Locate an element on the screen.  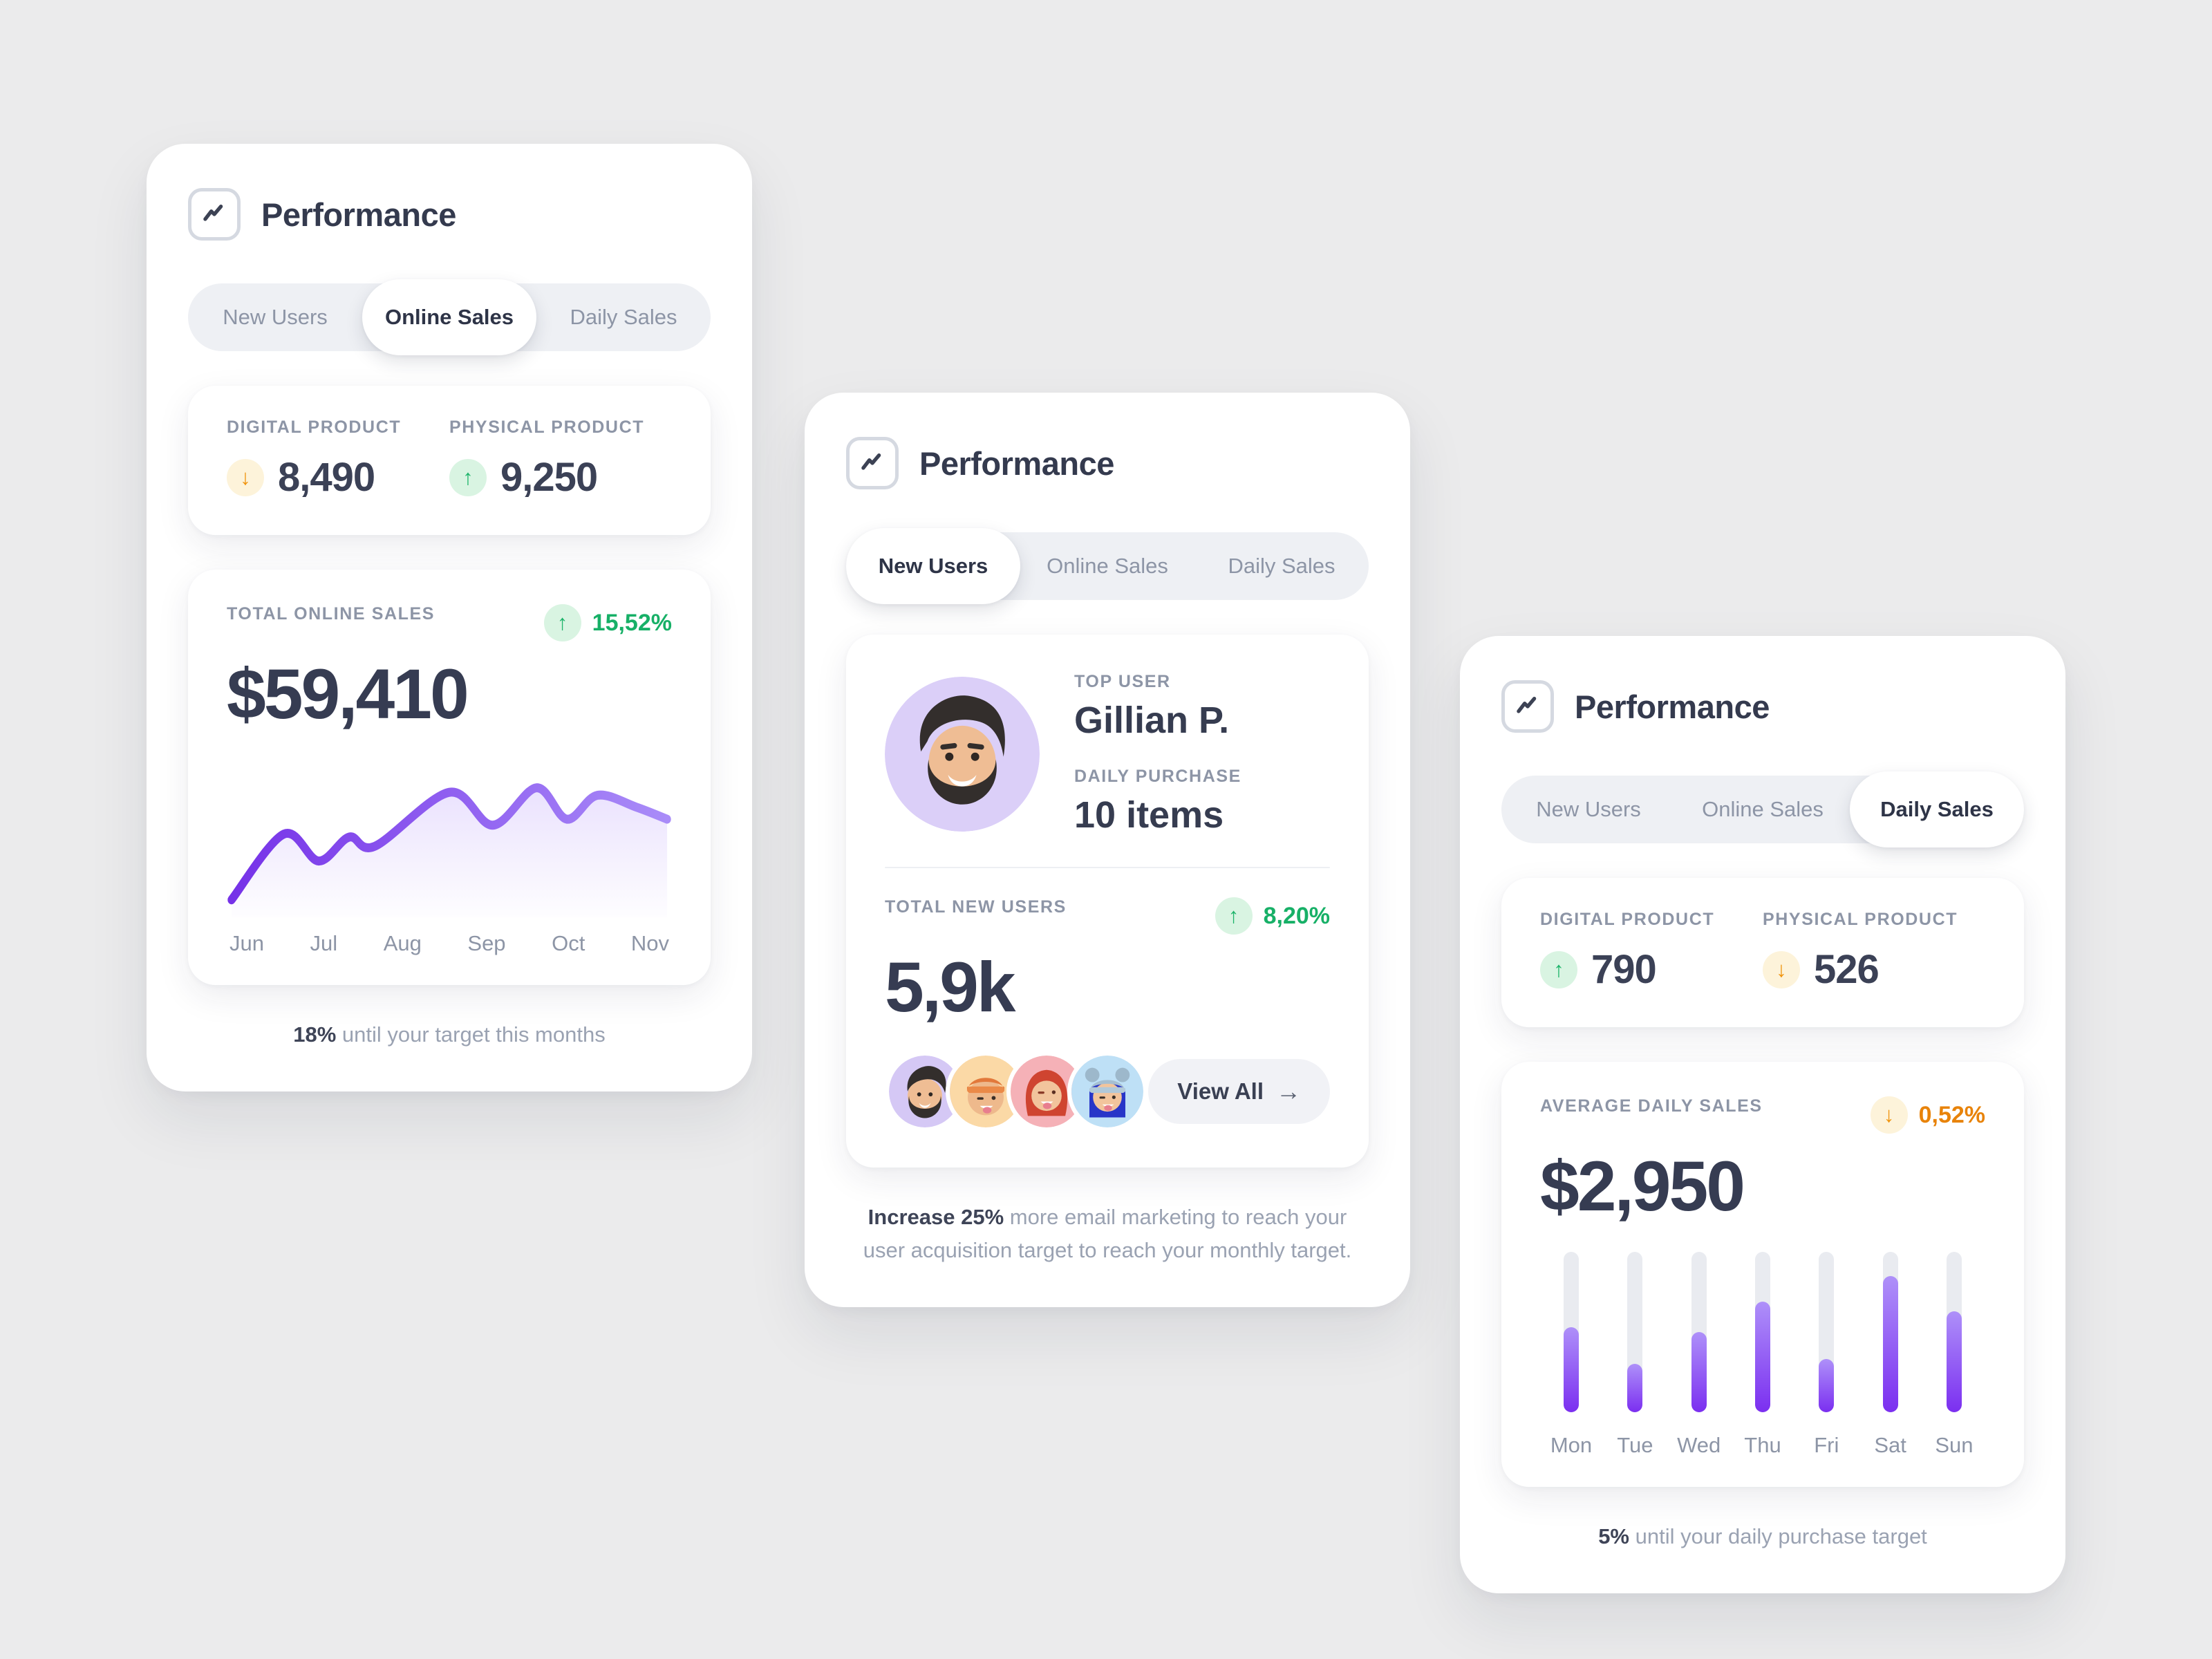
trend-badge: ↓ 0,52% is located at coordinates (1928, 1115).